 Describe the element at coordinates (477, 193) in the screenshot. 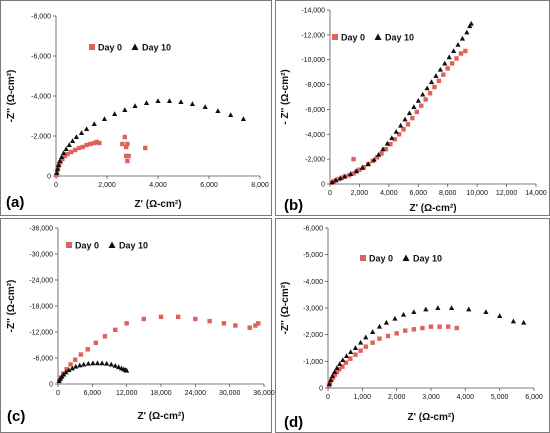

I see `x-tick-label: 10,000` at that location.